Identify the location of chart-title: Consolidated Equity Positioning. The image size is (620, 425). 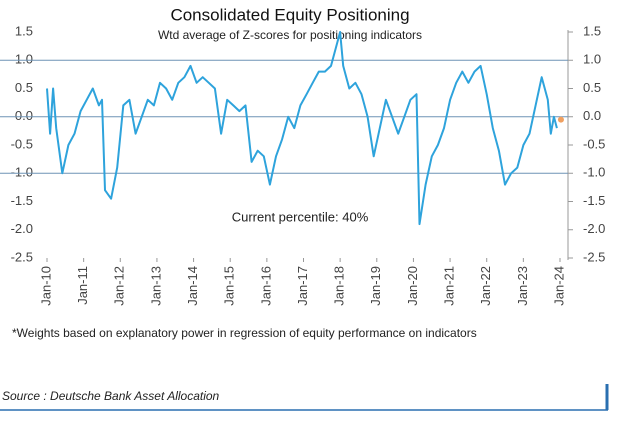
(289, 14).